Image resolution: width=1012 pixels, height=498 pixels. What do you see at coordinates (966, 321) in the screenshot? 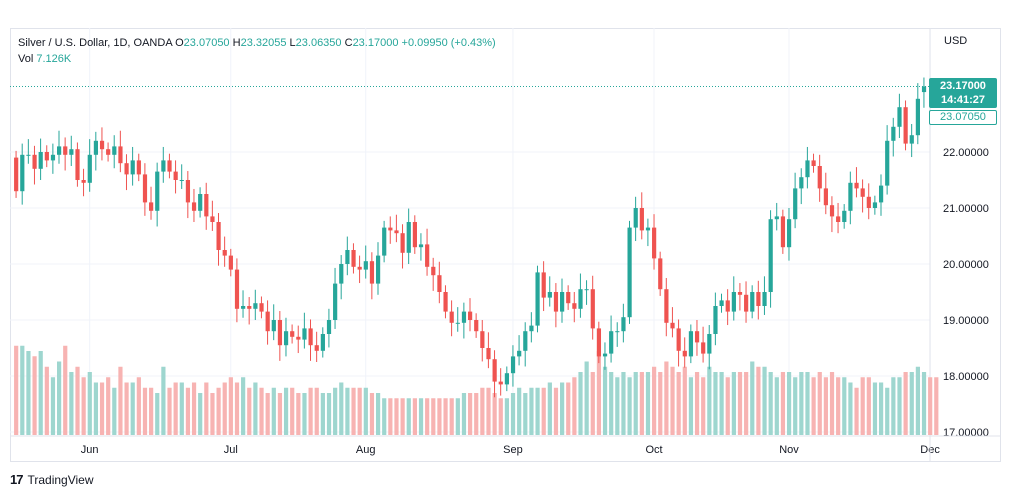
I see `y-tick-label: 19.00000` at bounding box center [966, 321].